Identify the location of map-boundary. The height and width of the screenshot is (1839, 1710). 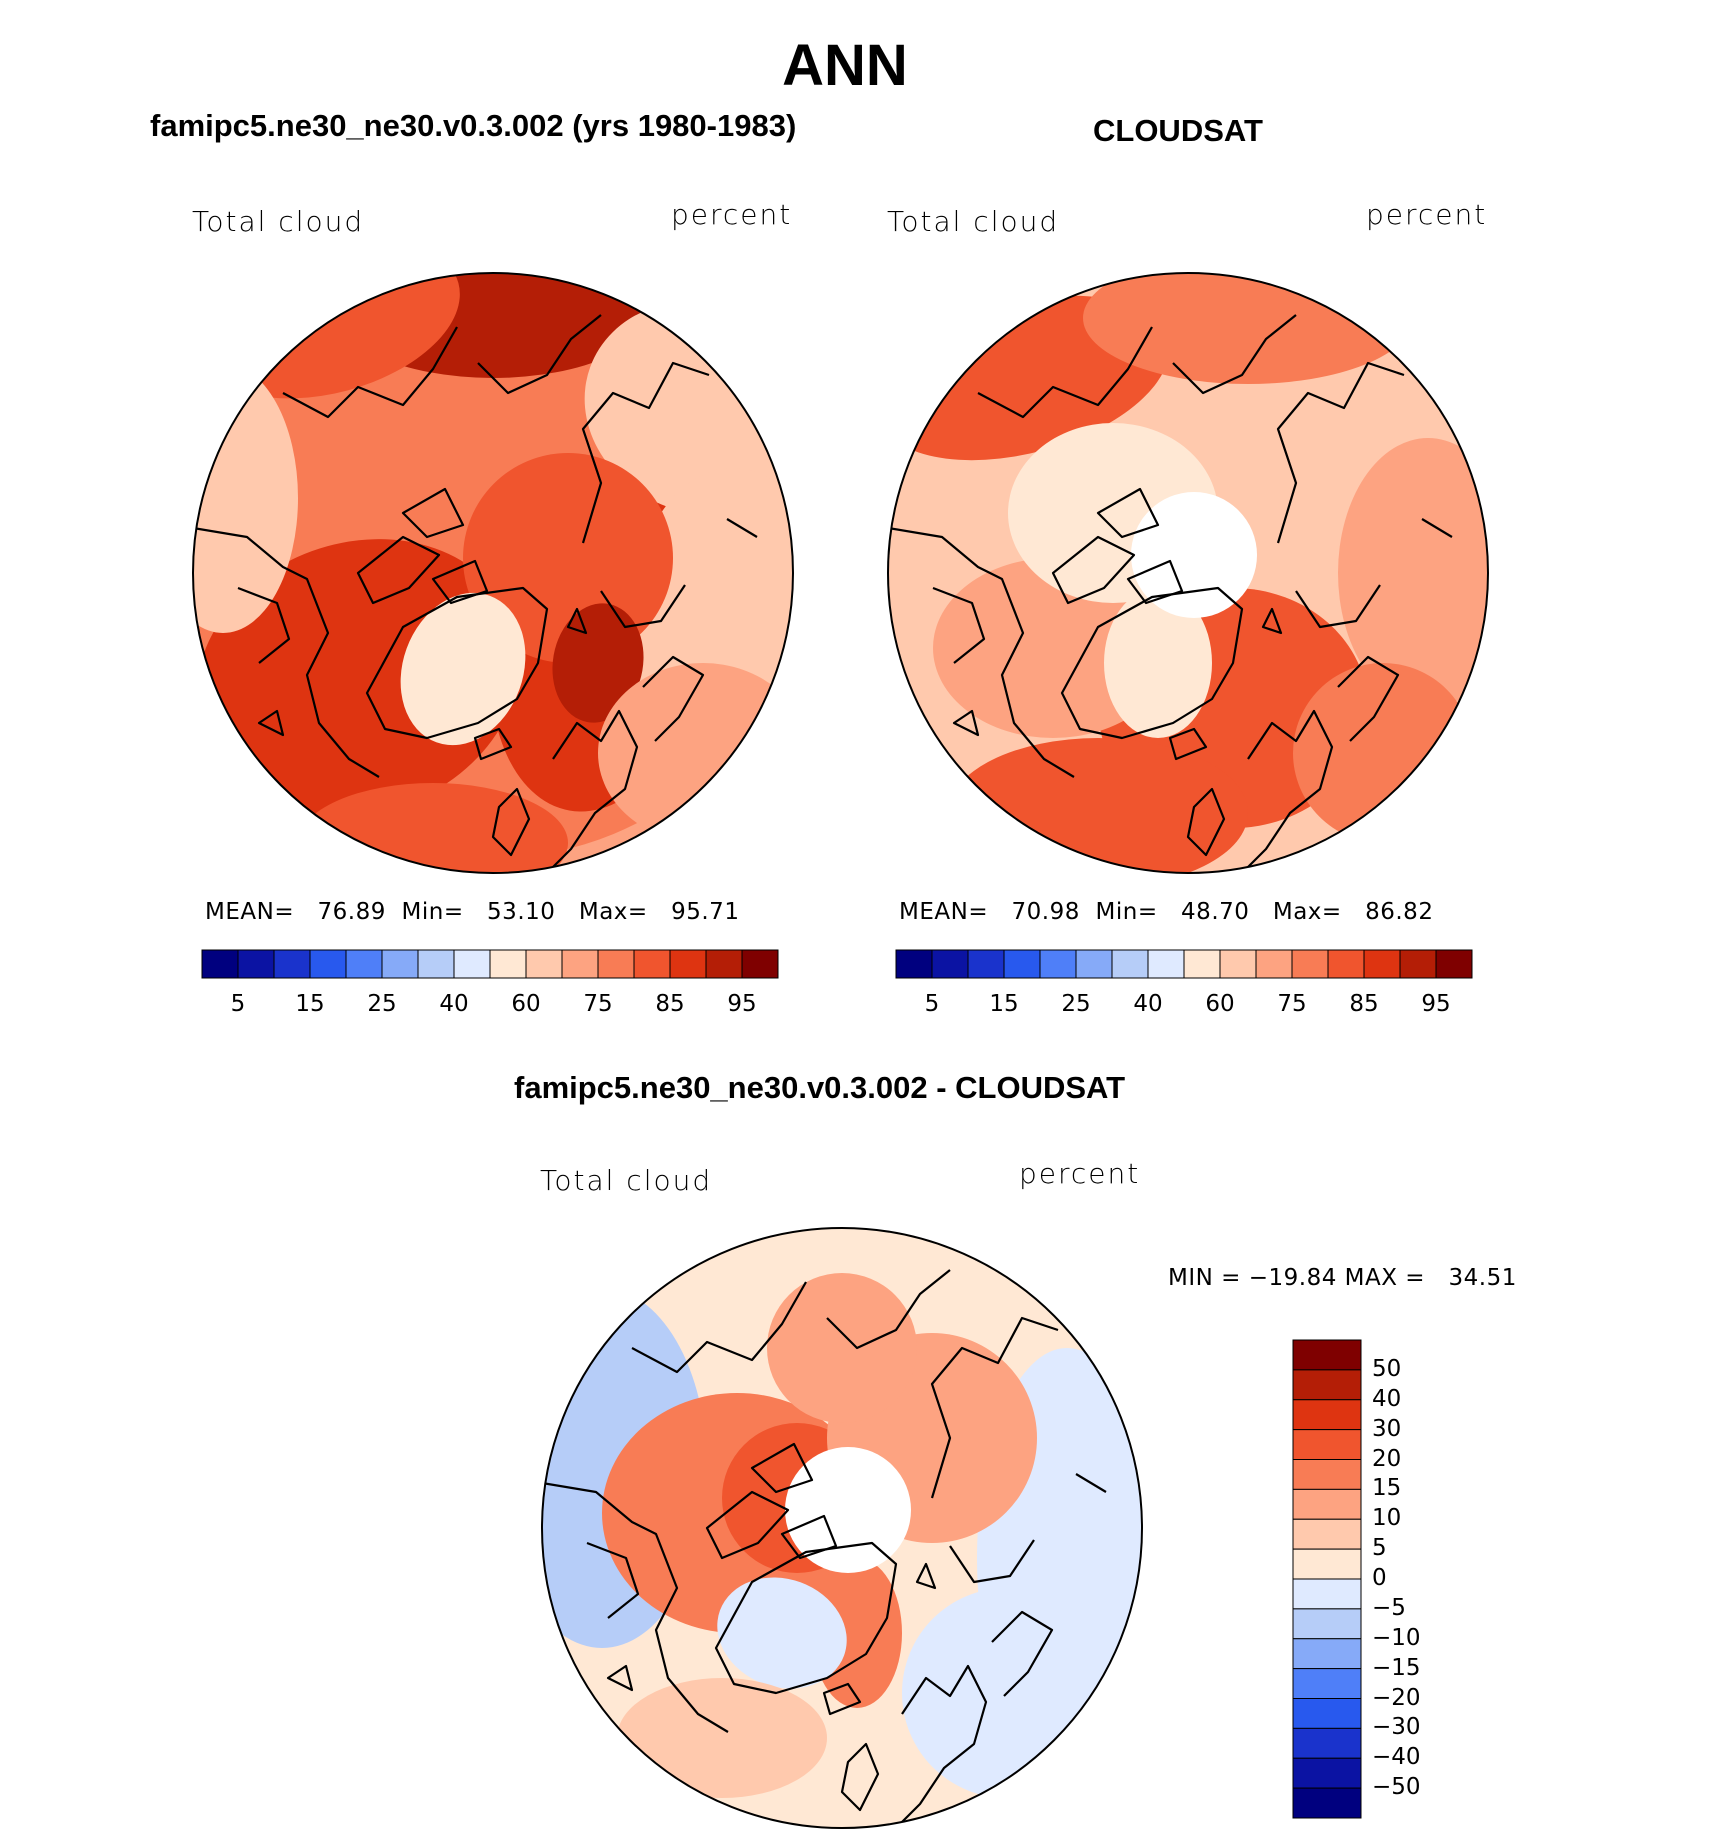
(1188, 573).